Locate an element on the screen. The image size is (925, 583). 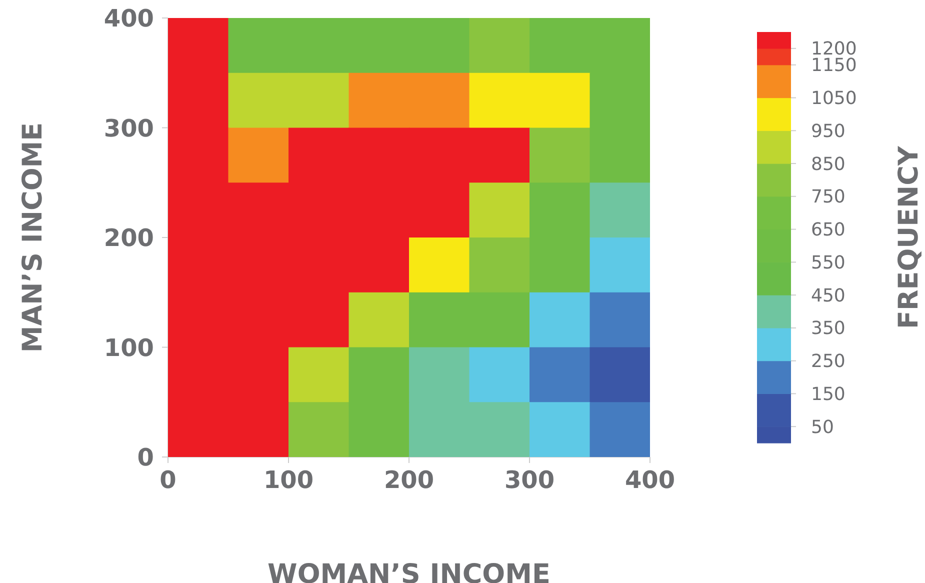
x-tick-label: 300 is located at coordinates (529, 480).